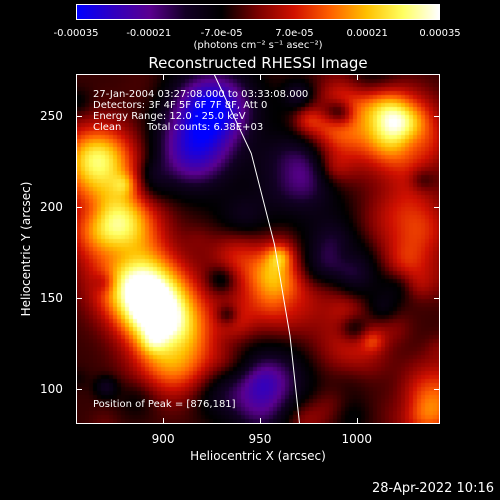 The height and width of the screenshot is (500, 500). I want to click on colorbar-tick-label: 0.00035, so click(440, 33).